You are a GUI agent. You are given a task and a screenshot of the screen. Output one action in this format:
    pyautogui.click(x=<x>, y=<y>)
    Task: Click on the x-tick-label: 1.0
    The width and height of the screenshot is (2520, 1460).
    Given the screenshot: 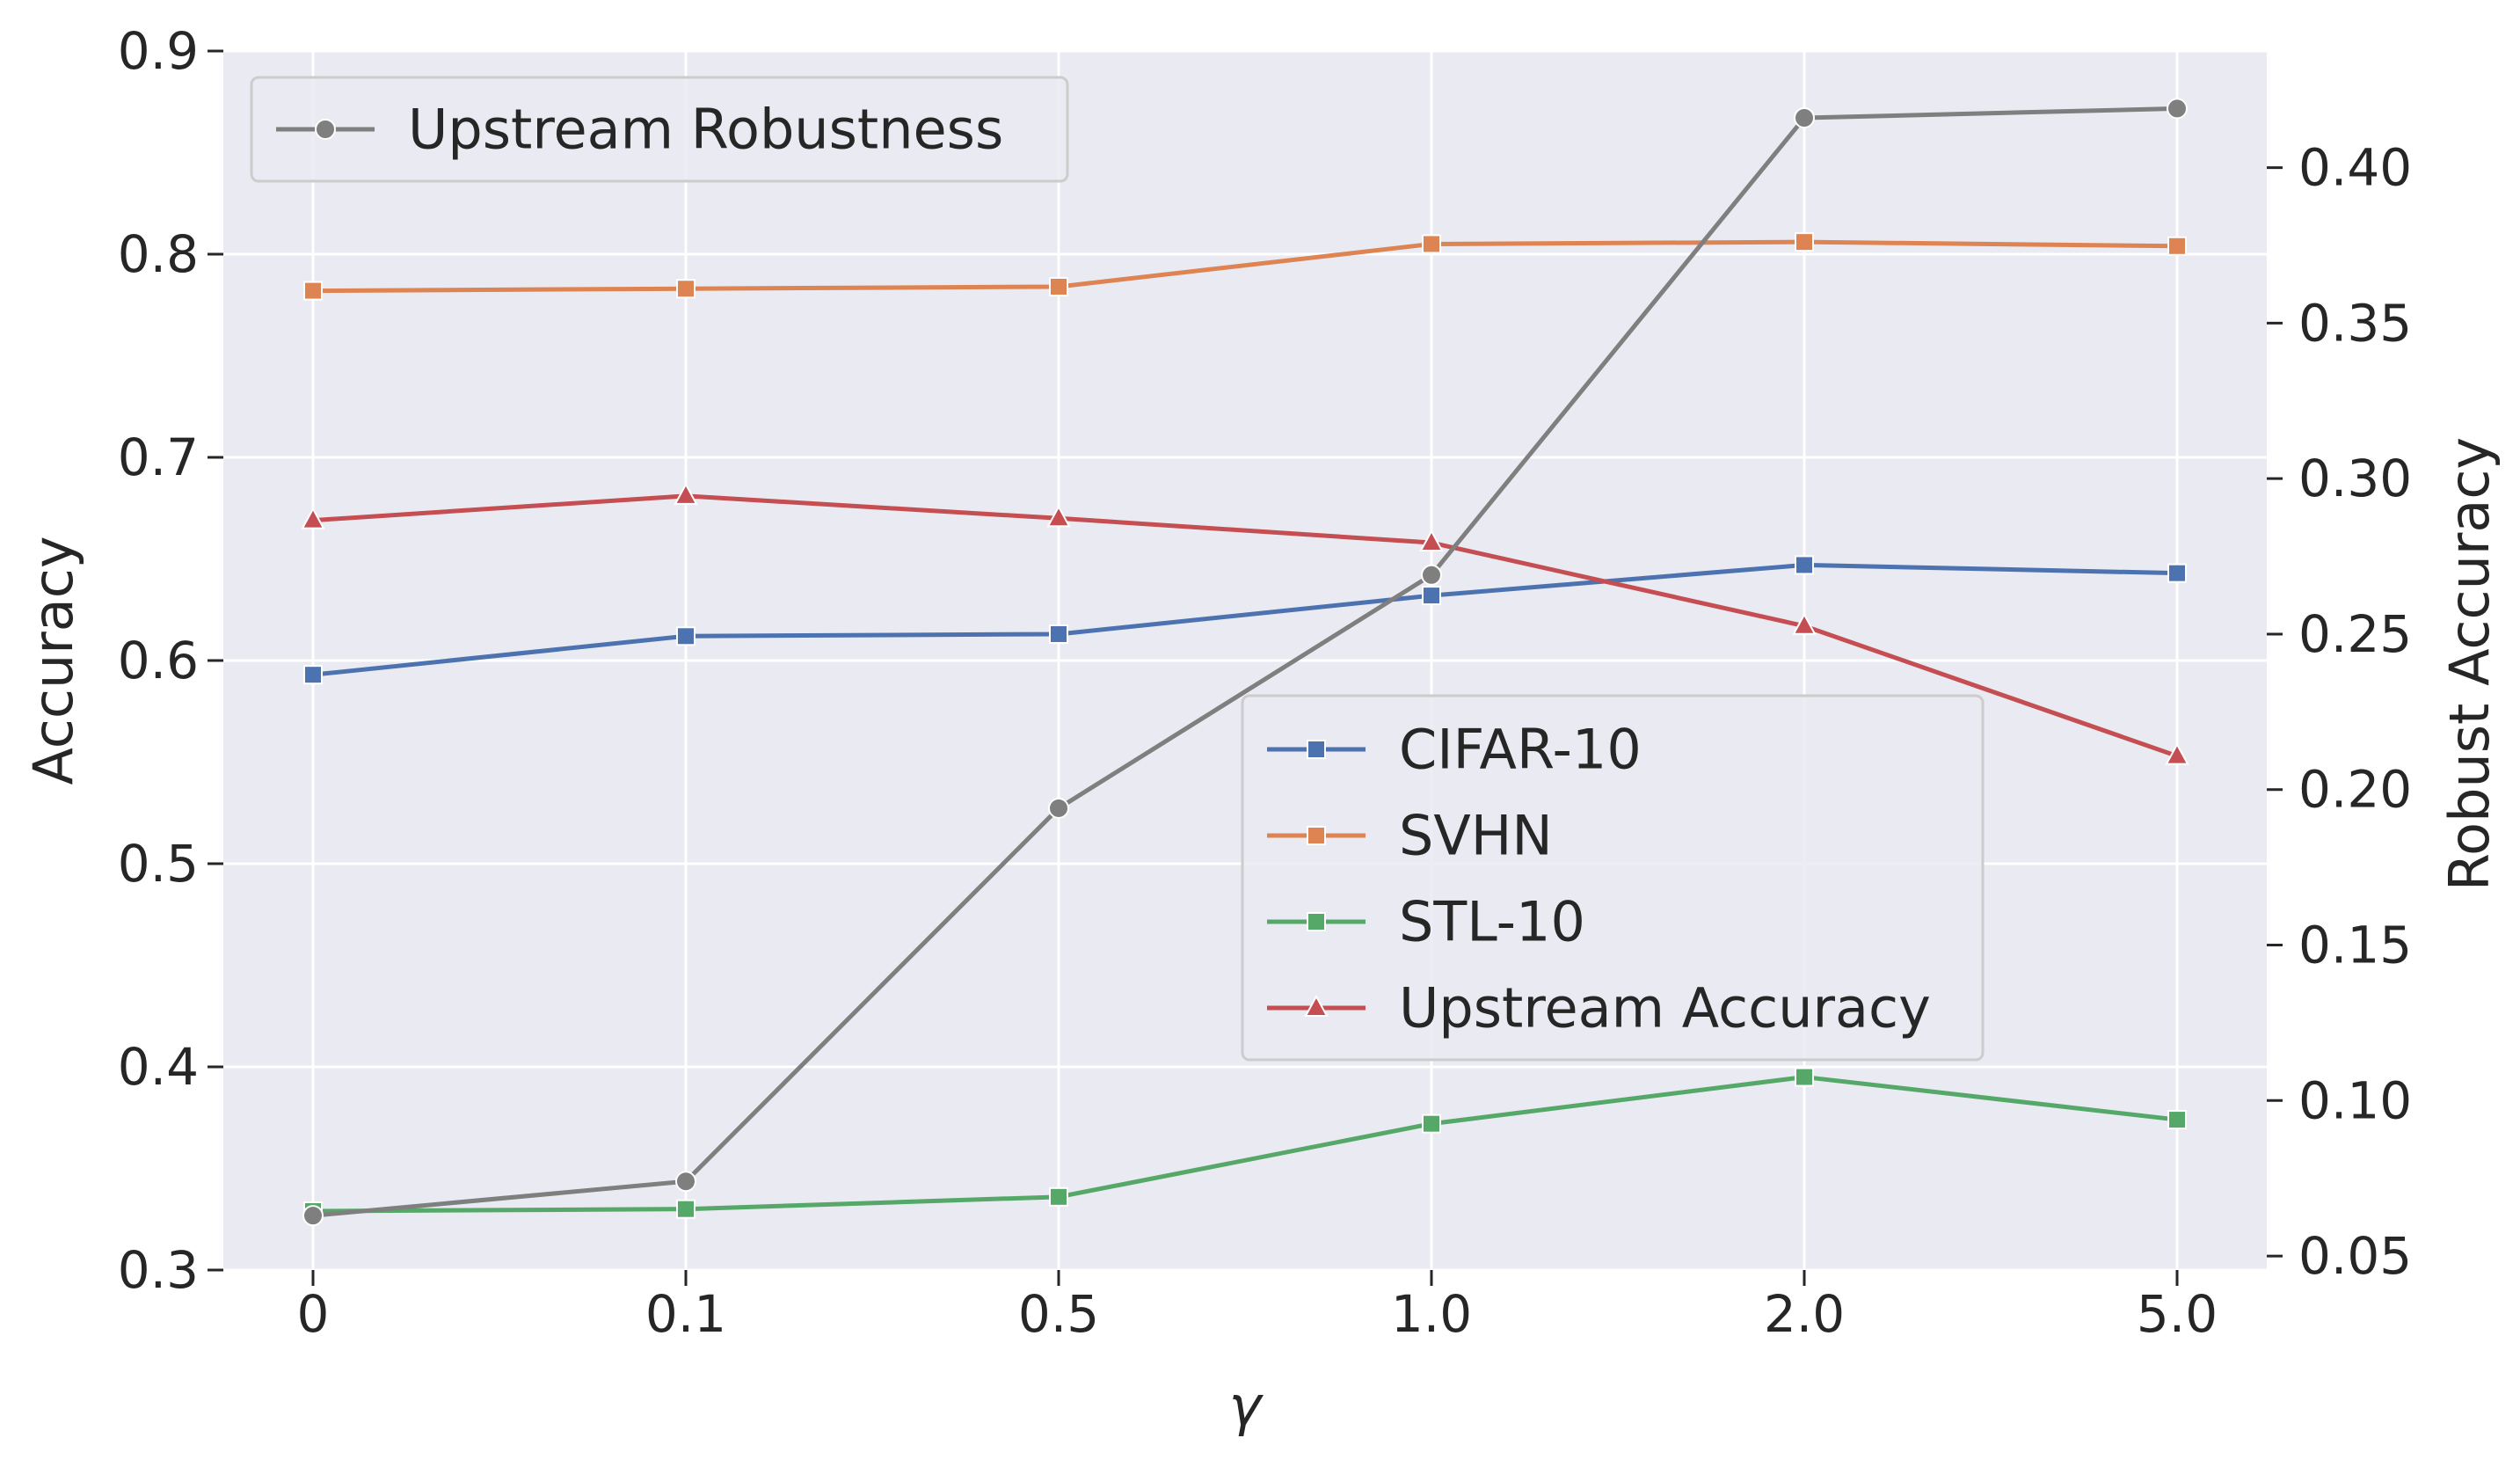 What is the action you would take?
    pyautogui.click(x=1431, y=1314)
    